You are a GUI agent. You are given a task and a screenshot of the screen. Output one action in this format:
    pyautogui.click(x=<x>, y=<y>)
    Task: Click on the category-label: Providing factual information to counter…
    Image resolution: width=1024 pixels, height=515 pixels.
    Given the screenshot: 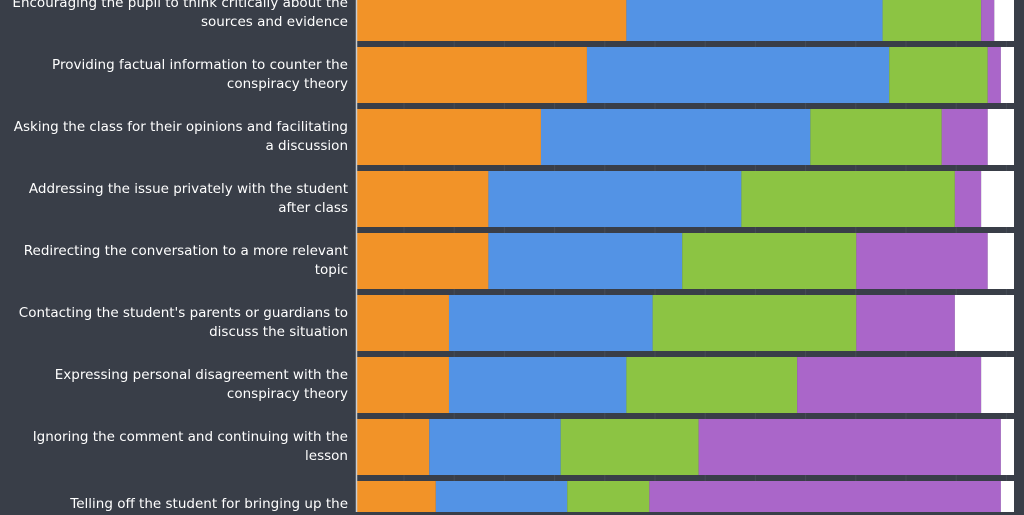 What is the action you would take?
    pyautogui.click(x=200, y=74)
    